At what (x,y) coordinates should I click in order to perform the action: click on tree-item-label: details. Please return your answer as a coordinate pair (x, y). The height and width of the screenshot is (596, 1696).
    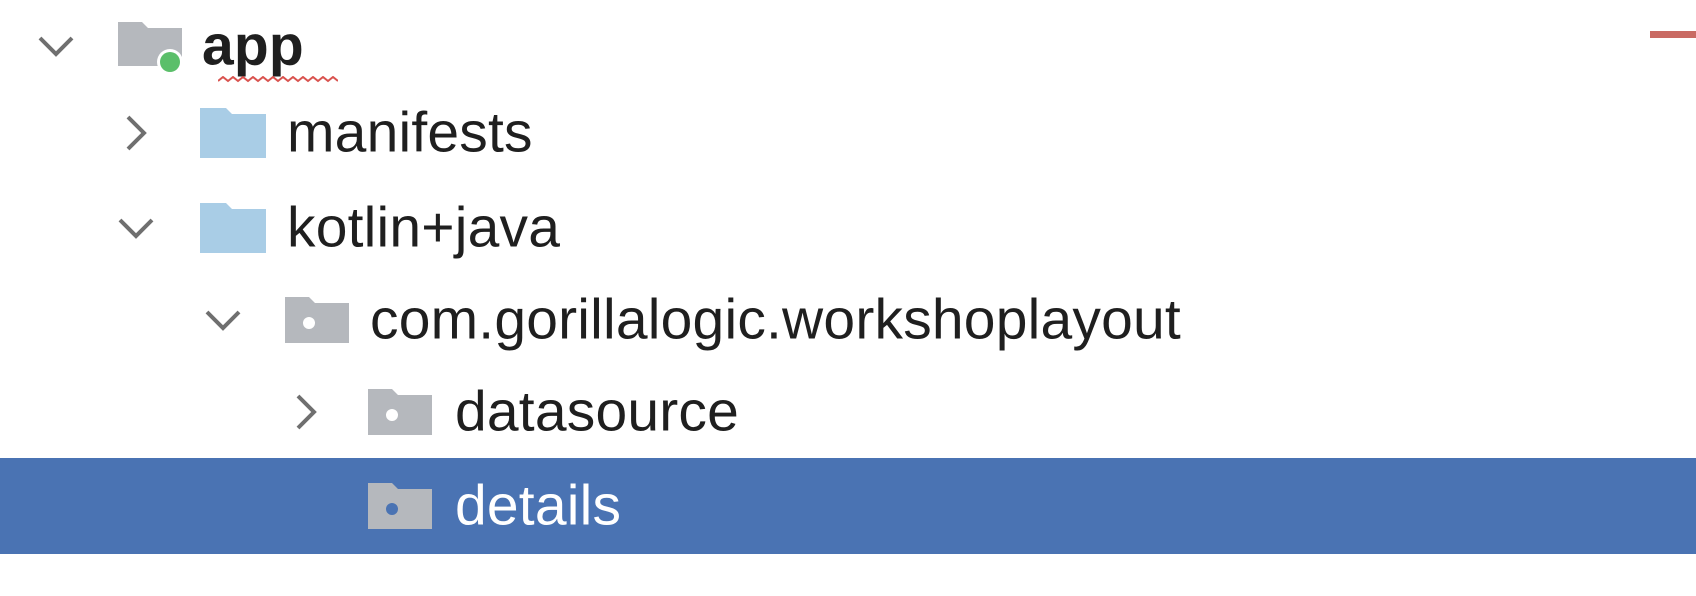
    Looking at the image, I should click on (538, 505).